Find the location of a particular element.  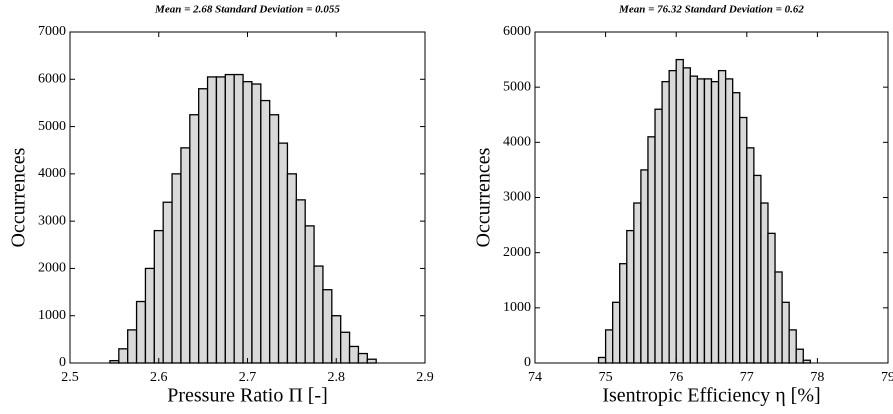

x-tick-label: 2.8 is located at coordinates (337, 377).